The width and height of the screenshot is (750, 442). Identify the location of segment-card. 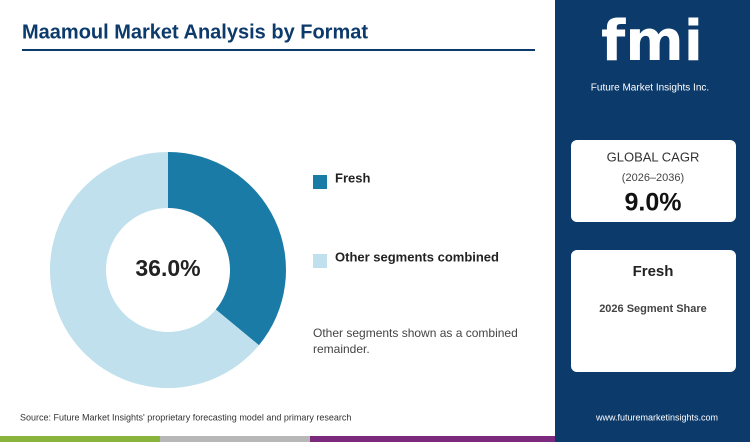
(653, 311).